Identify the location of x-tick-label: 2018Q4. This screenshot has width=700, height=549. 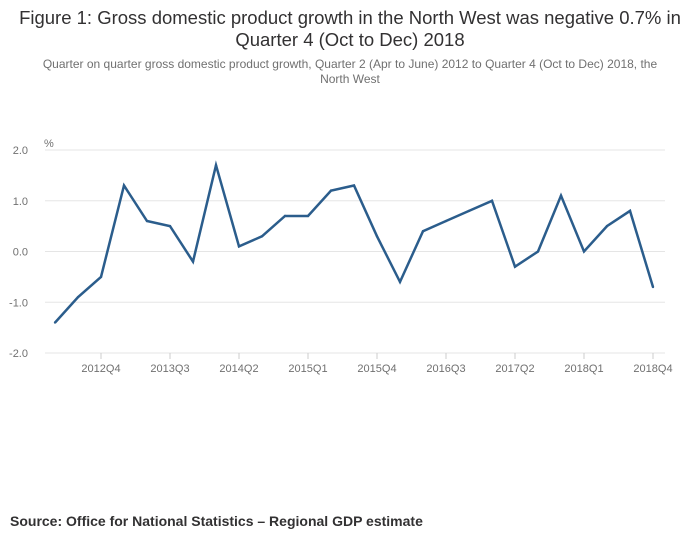
(652, 369).